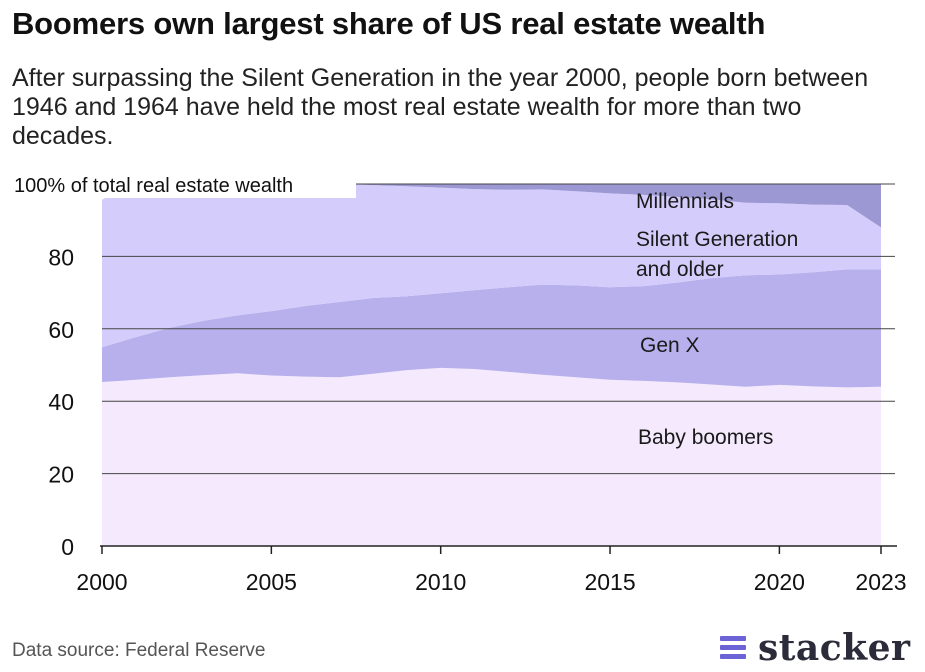  I want to click on area-millennials, so click(491, 206).